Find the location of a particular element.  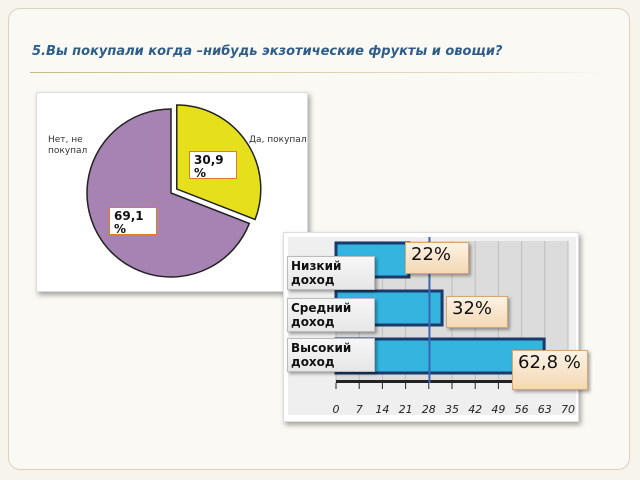

x-tick-label: 28 is located at coordinates (429, 409).